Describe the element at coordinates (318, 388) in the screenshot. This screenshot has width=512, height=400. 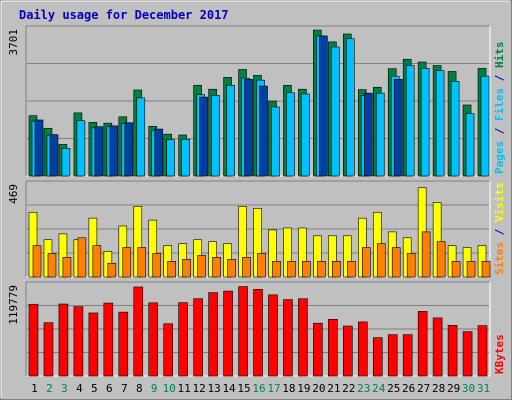
I see `day-label-20: 20` at that location.